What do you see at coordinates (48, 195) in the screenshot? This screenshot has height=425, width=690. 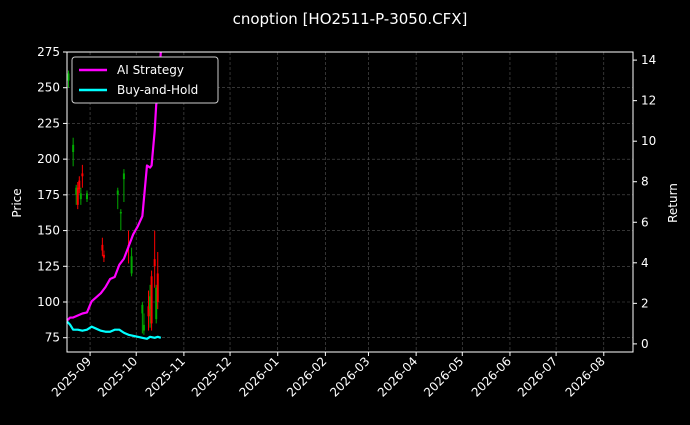 I see `y-left-tick-label: 175` at bounding box center [48, 195].